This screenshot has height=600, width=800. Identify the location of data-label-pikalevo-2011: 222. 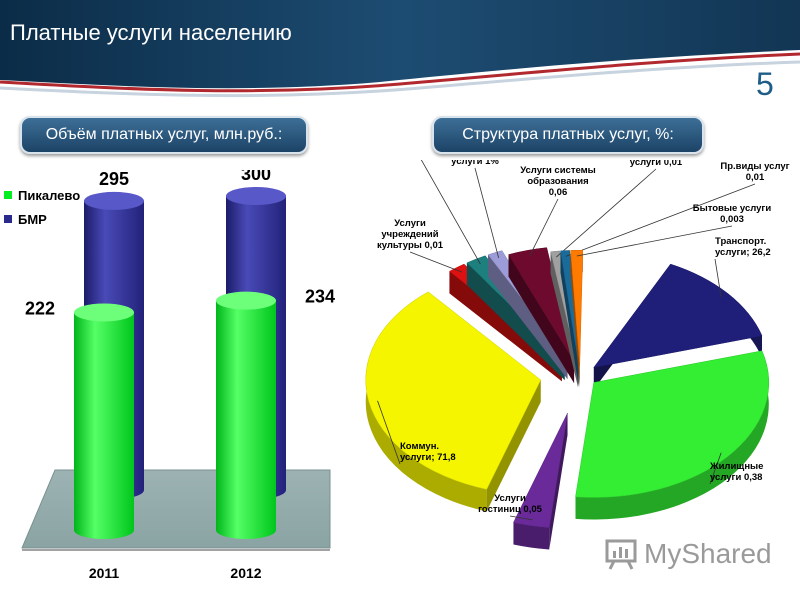
(40, 308).